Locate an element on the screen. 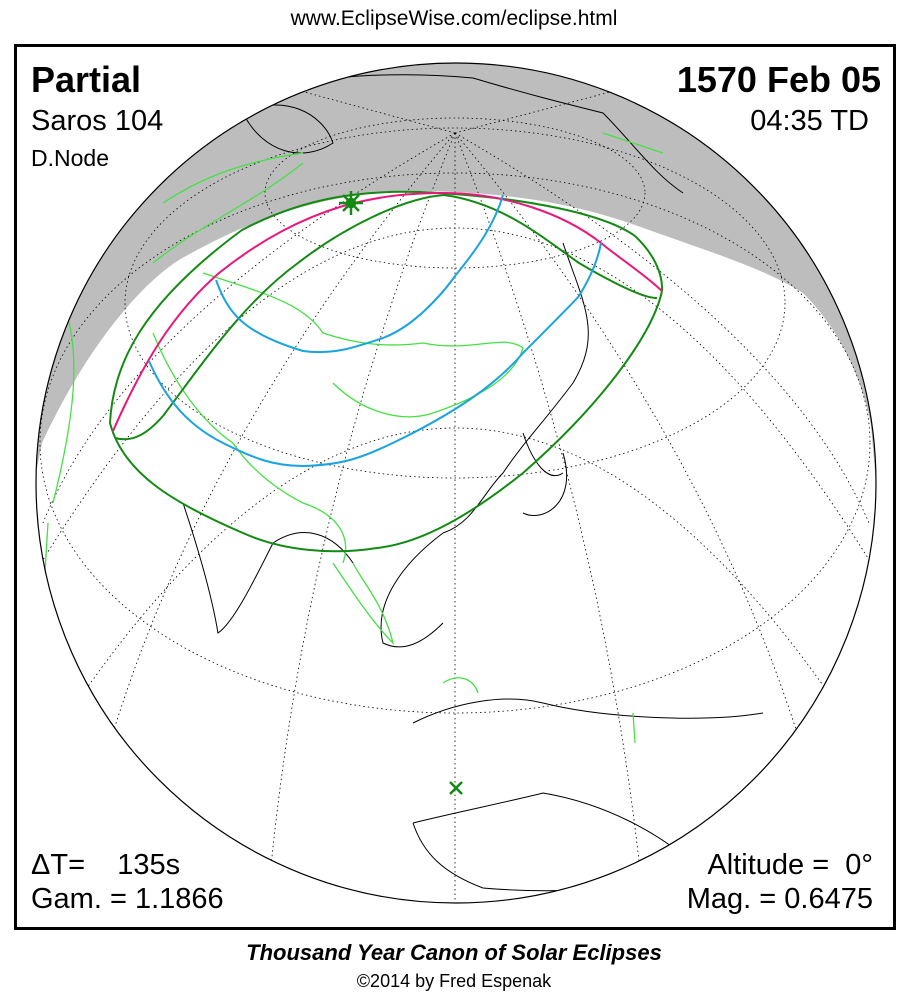  greatest-eclipse-star-icon is located at coordinates (351, 203).